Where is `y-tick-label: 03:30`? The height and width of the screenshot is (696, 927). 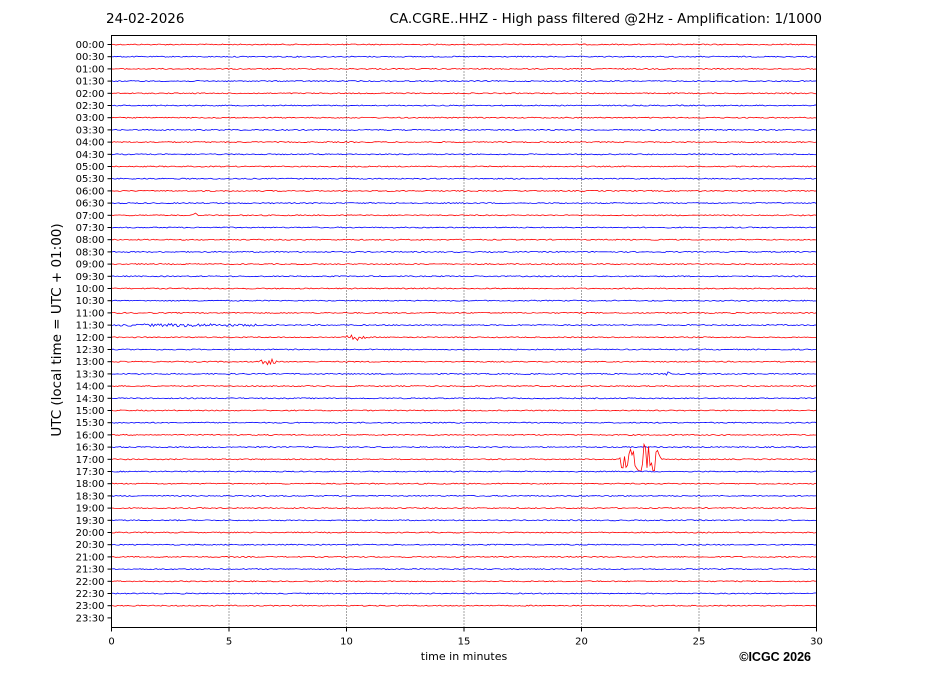 y-tick-label: 03:30 is located at coordinates (90, 130).